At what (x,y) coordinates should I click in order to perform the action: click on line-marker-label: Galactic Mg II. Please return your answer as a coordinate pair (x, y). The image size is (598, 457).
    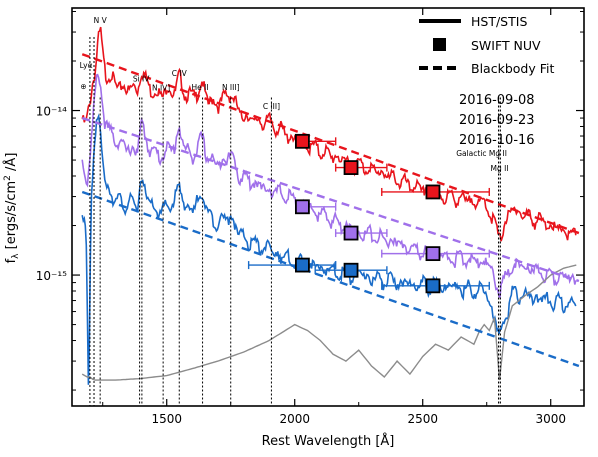
    Looking at the image, I should click on (481, 153).